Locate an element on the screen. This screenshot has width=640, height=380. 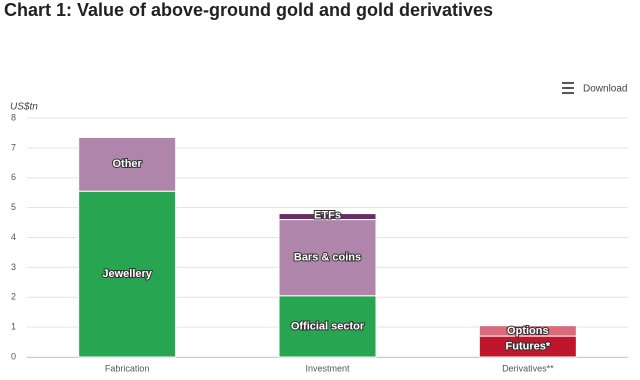
segment-label: Other is located at coordinates (127, 164).